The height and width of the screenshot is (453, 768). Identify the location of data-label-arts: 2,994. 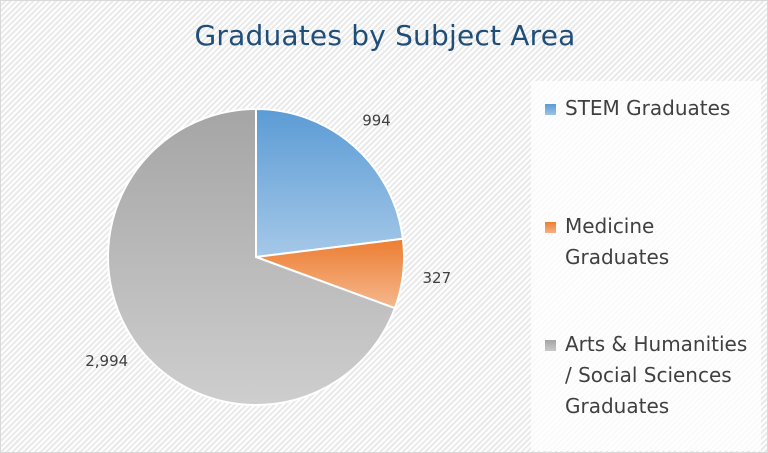
(106, 361).